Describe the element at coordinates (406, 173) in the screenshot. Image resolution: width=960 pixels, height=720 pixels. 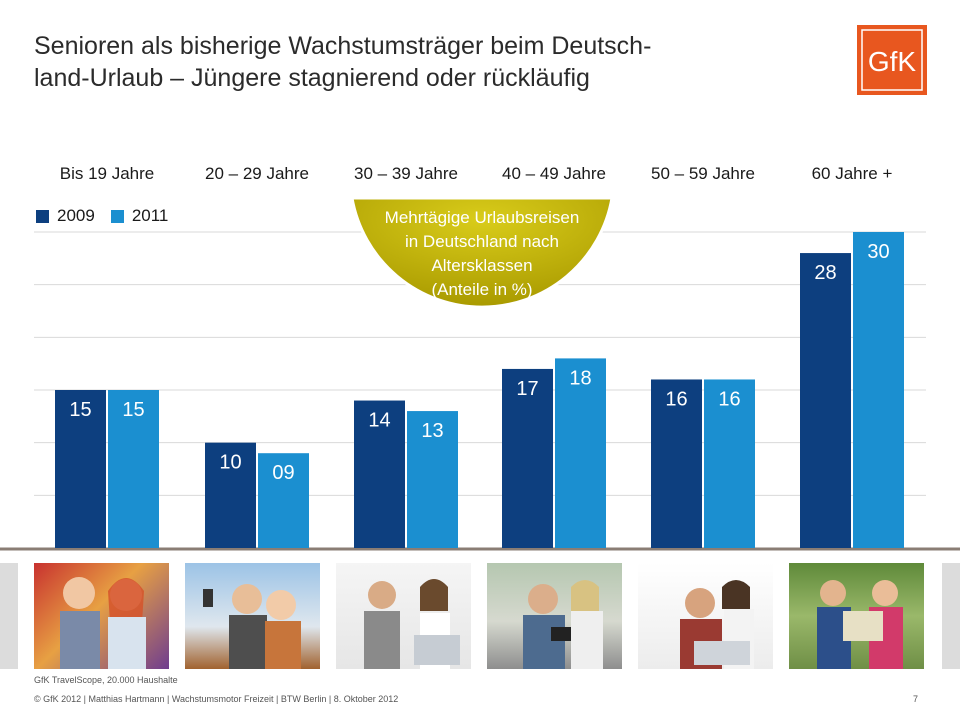
I see `category-label-2: 30 – 39 Jahre` at that location.